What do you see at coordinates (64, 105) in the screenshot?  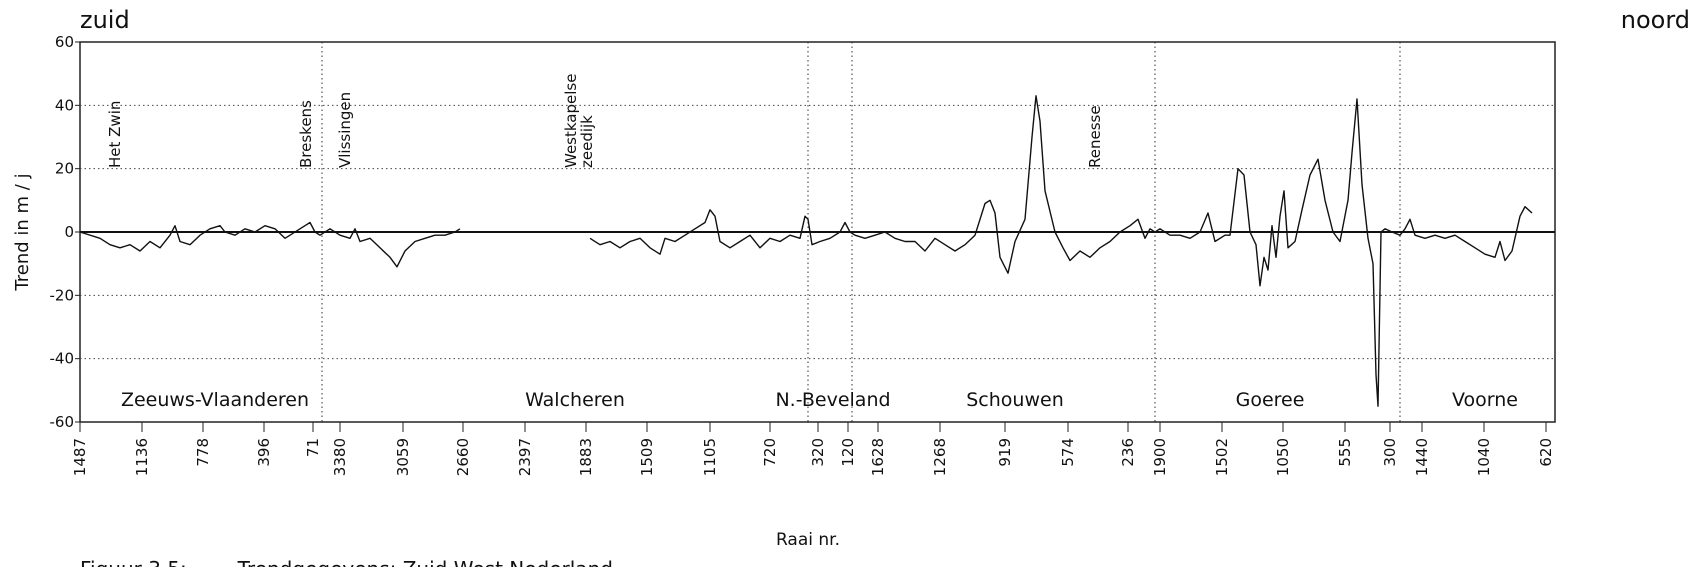 I see `y-tick-label: 40` at bounding box center [64, 105].